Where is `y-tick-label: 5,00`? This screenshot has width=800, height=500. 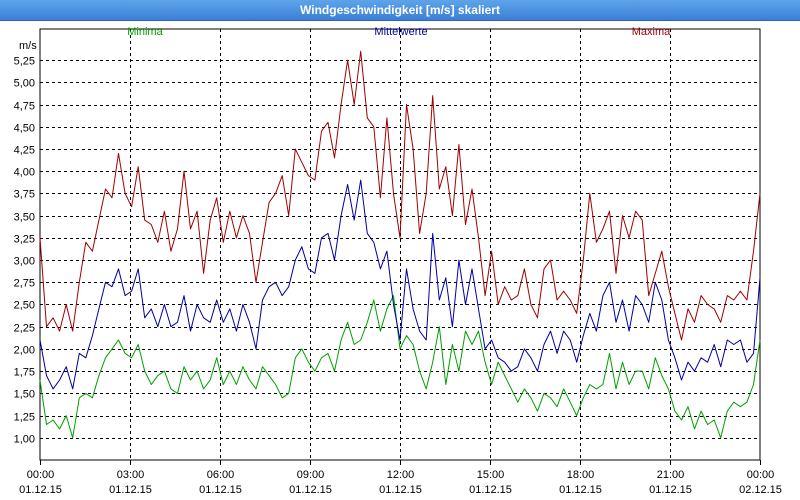 y-tick-label: 5,00 is located at coordinates (24, 84).